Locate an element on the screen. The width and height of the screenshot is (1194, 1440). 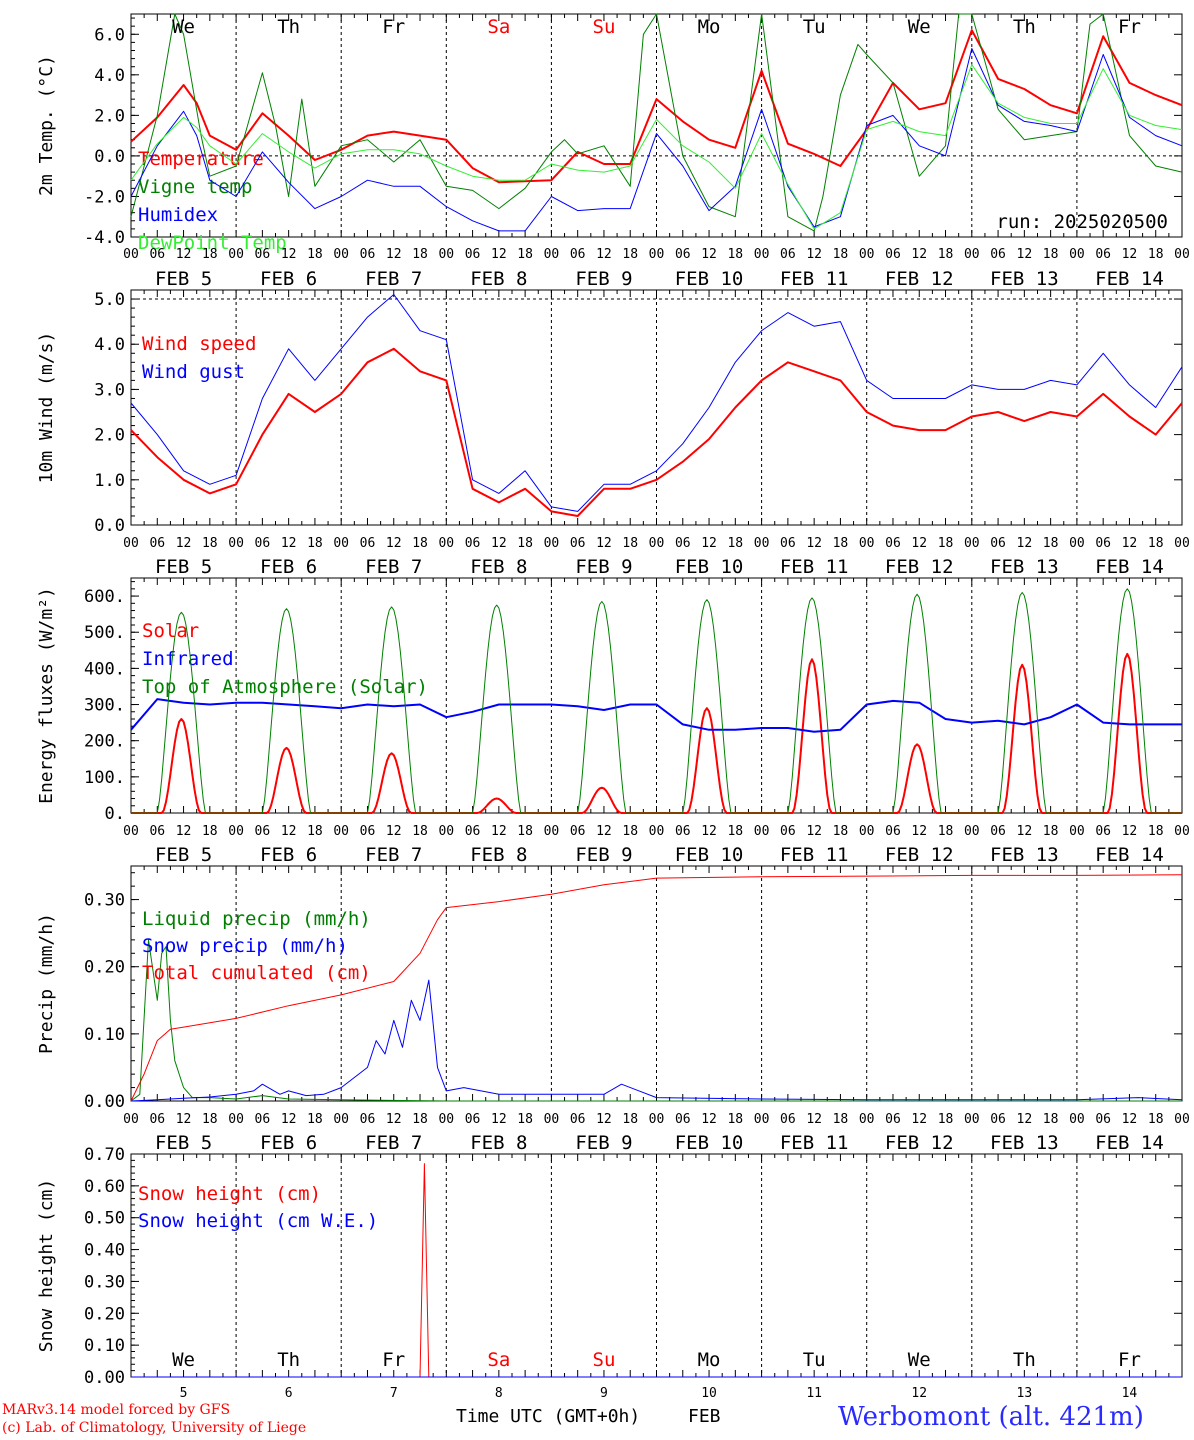
day-abbr-bottom: Su is located at coordinates (604, 1360).